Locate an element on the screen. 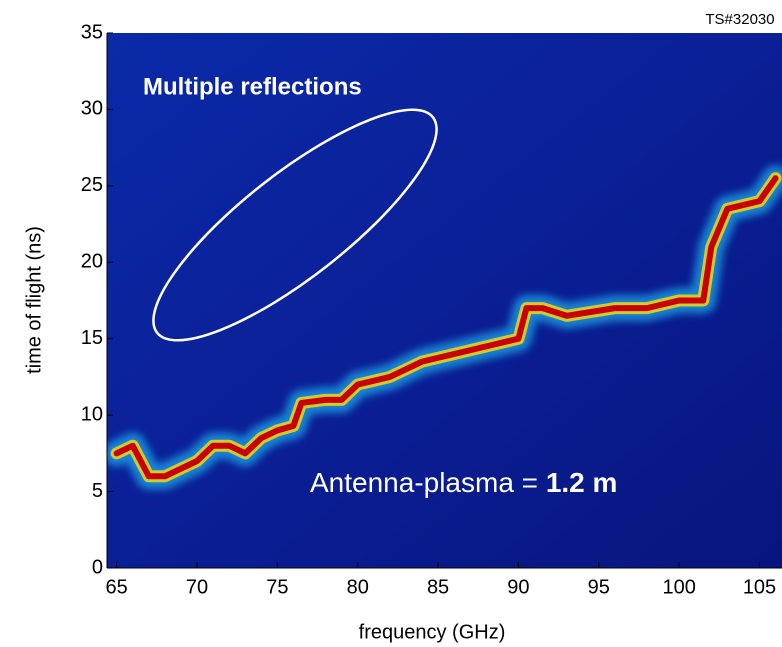 Image resolution: width=782 pixels, height=647 pixels. x-tick-label: 100 is located at coordinates (678, 587).